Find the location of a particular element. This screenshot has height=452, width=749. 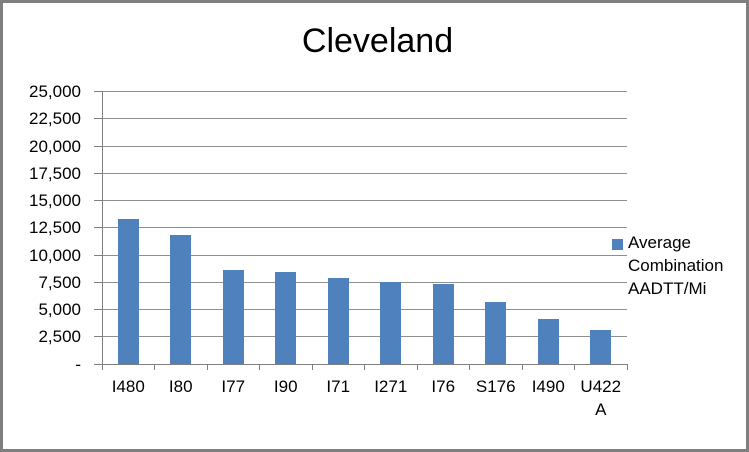

bar-i76 is located at coordinates (443, 324).